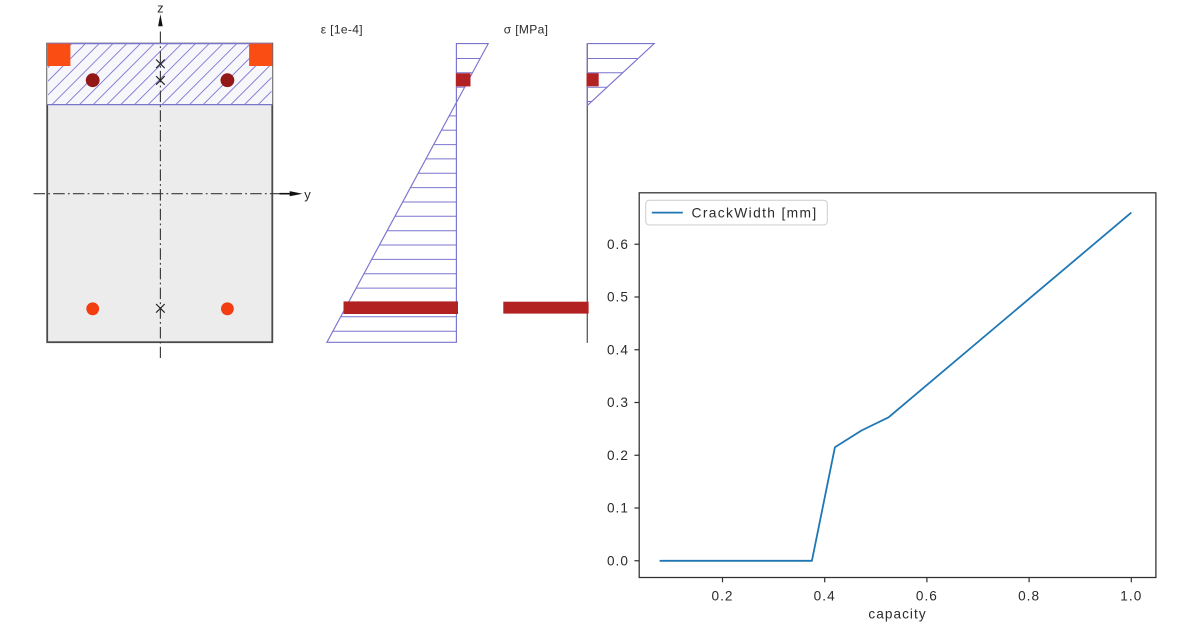  Describe the element at coordinates (307, 194) in the screenshot. I see `svg-text: y` at that location.